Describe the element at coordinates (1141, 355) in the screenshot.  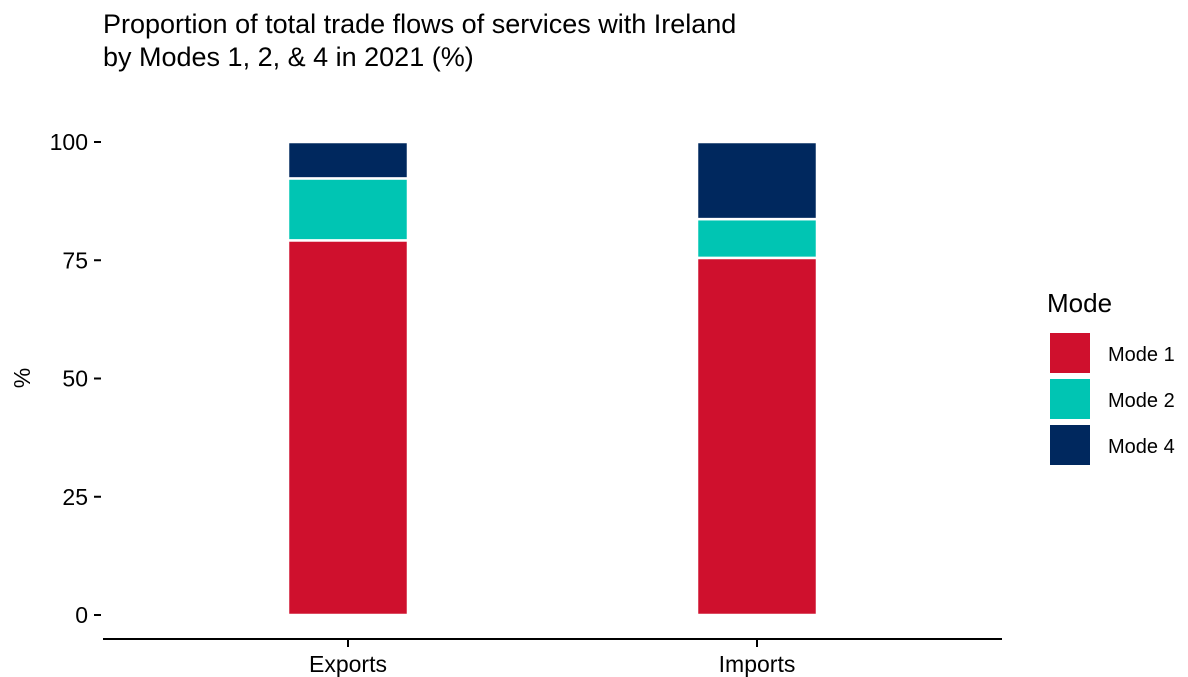
I see `legend-label: Mode 1` at that location.